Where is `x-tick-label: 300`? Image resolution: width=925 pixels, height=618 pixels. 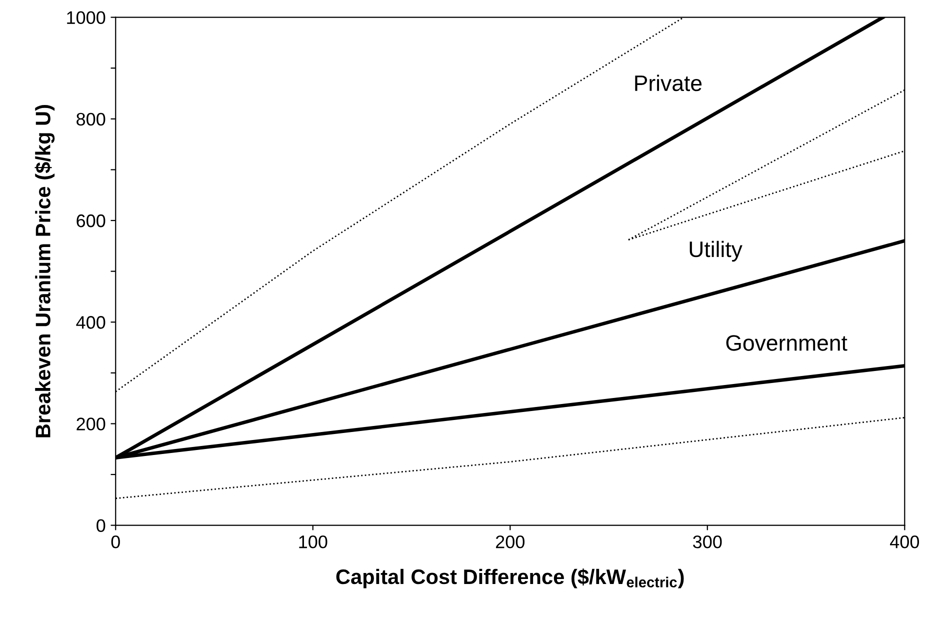
x-tick-label: 300 is located at coordinates (707, 542).